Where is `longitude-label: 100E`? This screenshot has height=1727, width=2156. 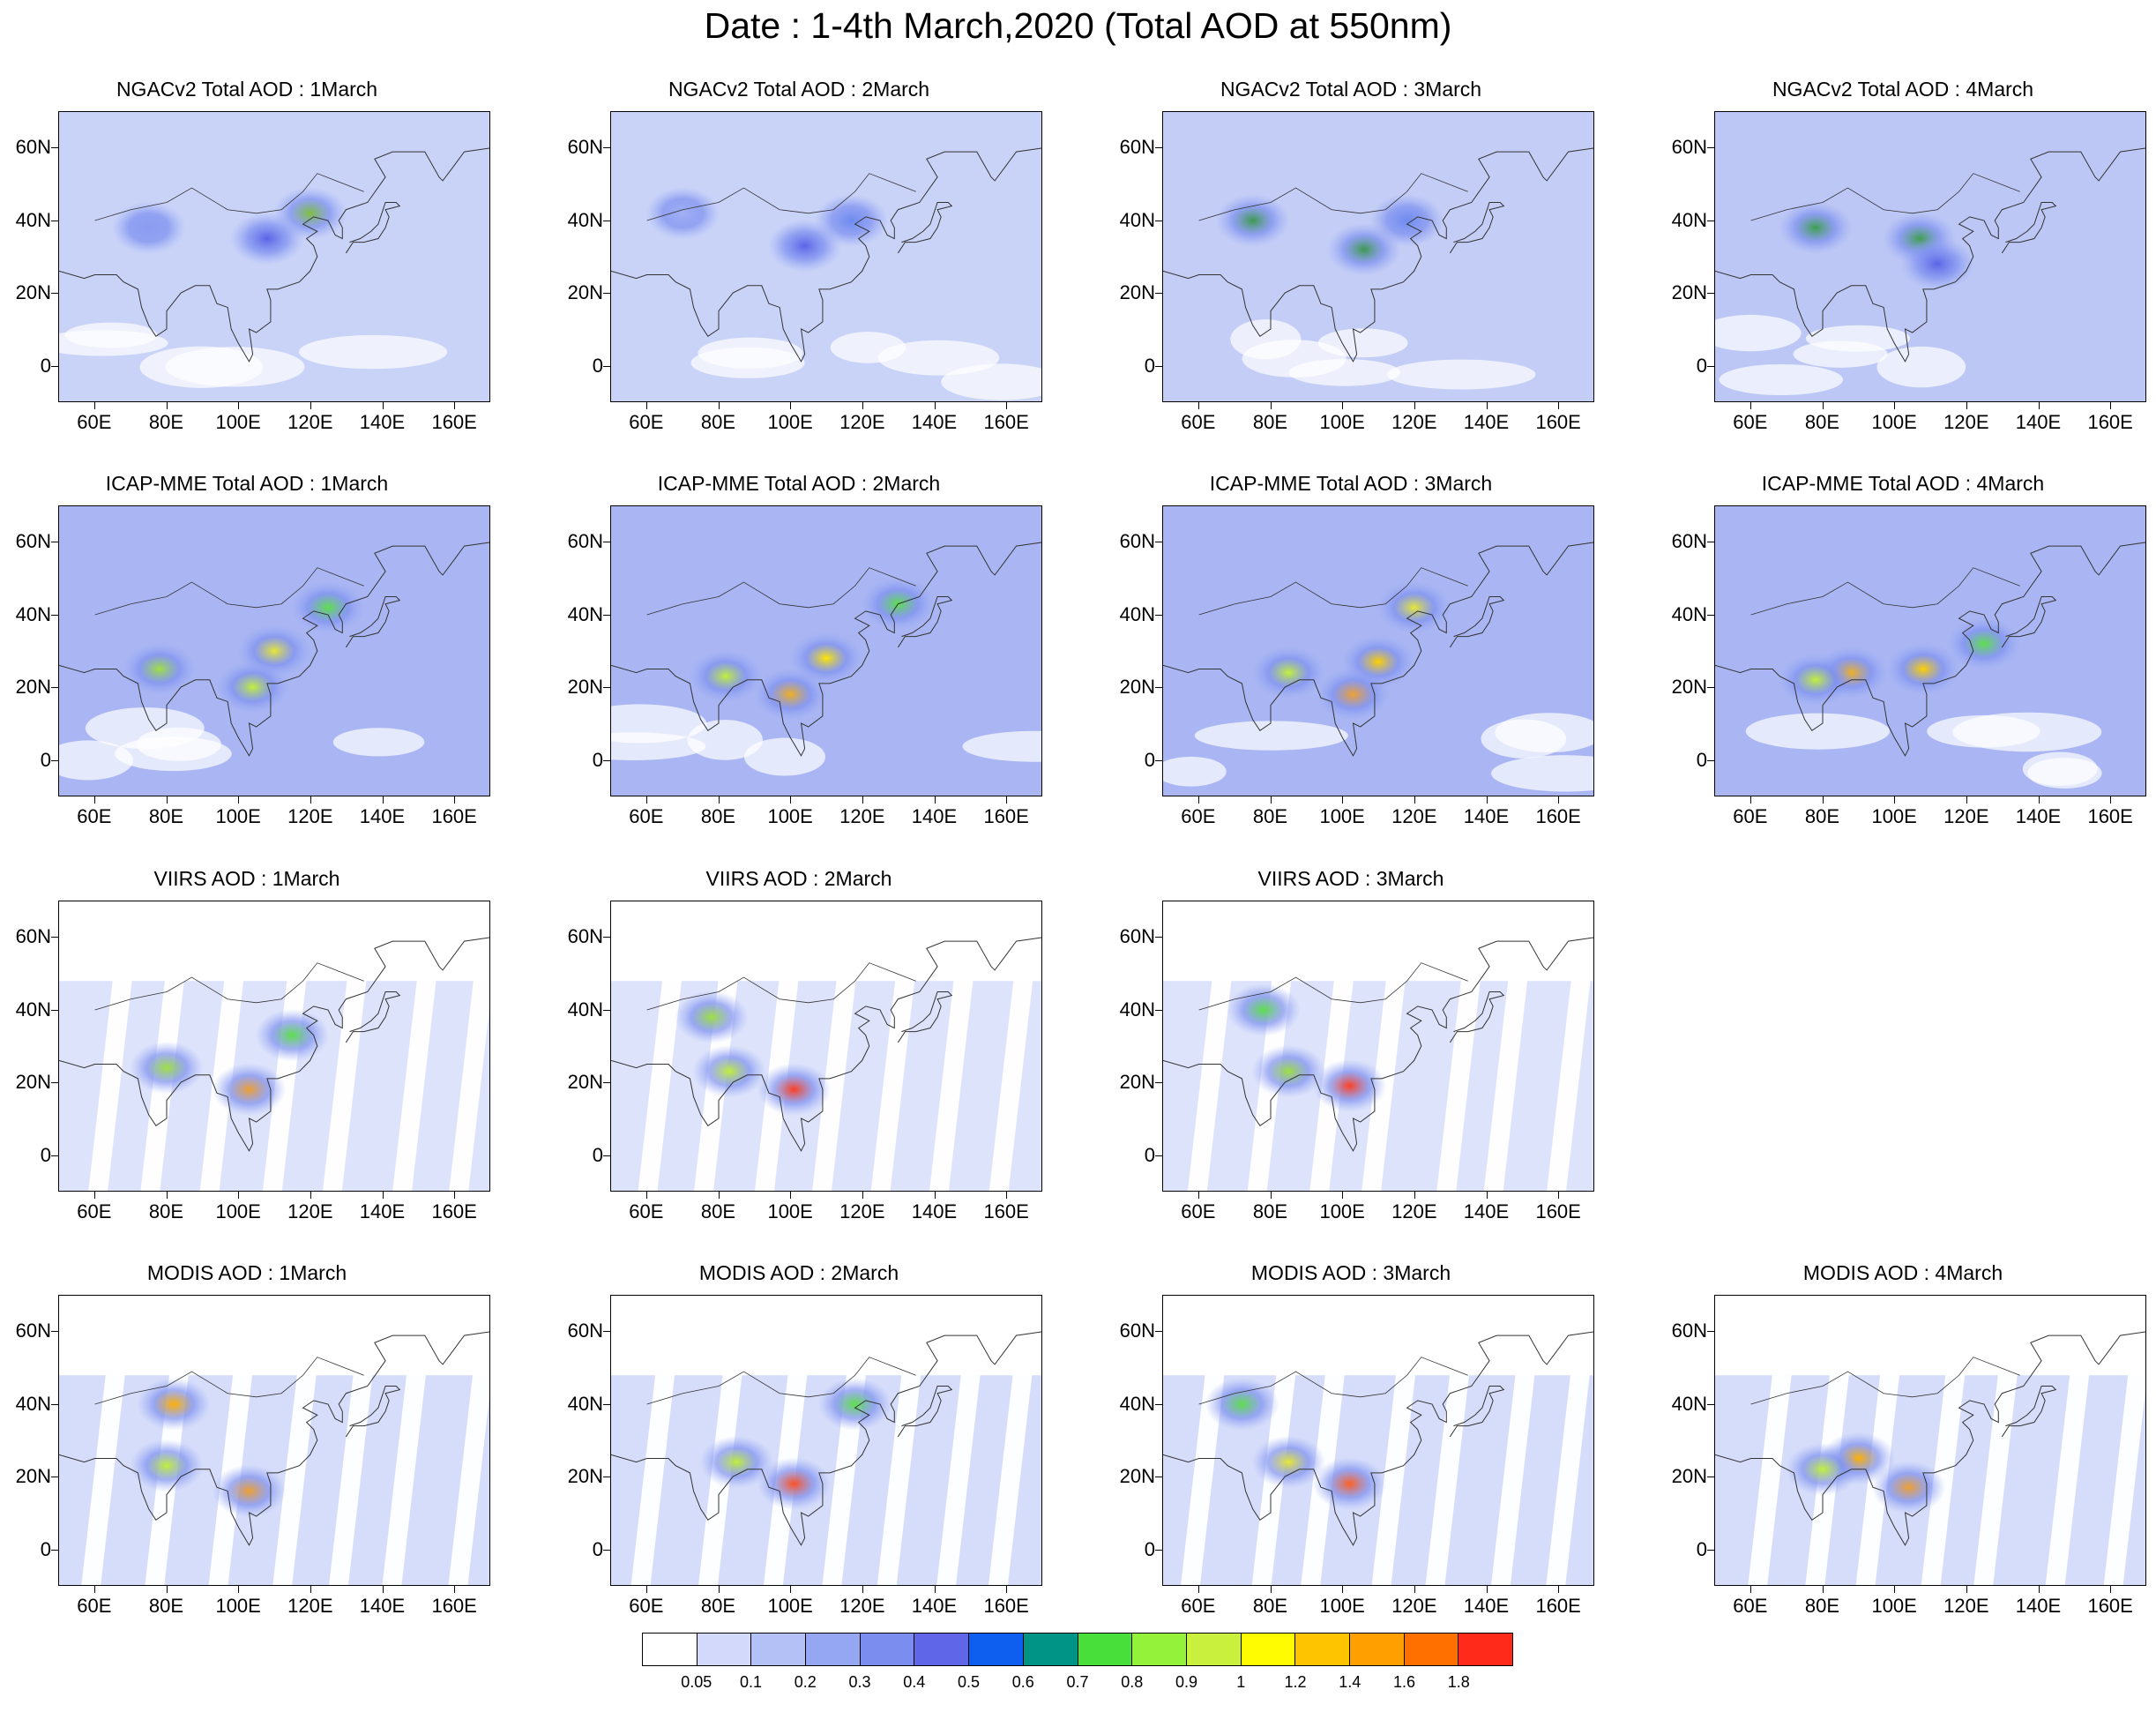 longitude-label: 100E is located at coordinates (238, 816).